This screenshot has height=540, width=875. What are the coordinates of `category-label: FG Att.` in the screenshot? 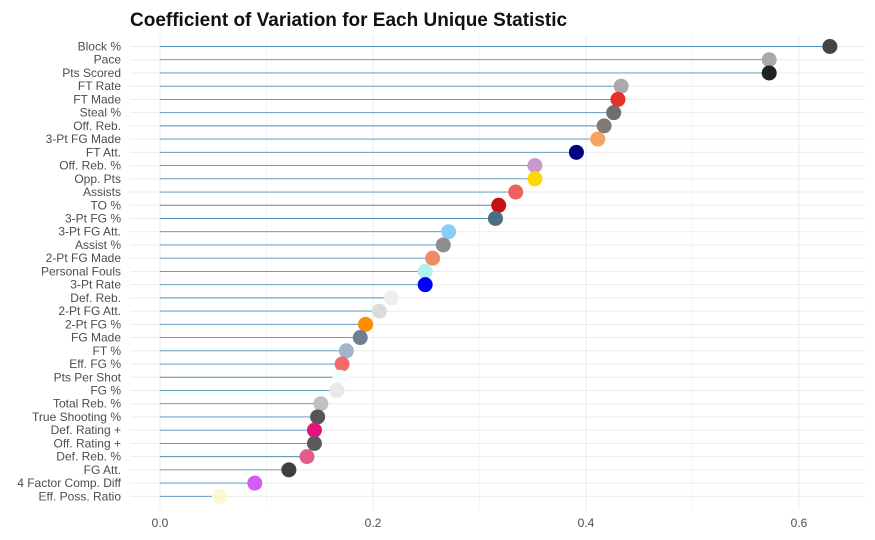 It's located at (102, 470).